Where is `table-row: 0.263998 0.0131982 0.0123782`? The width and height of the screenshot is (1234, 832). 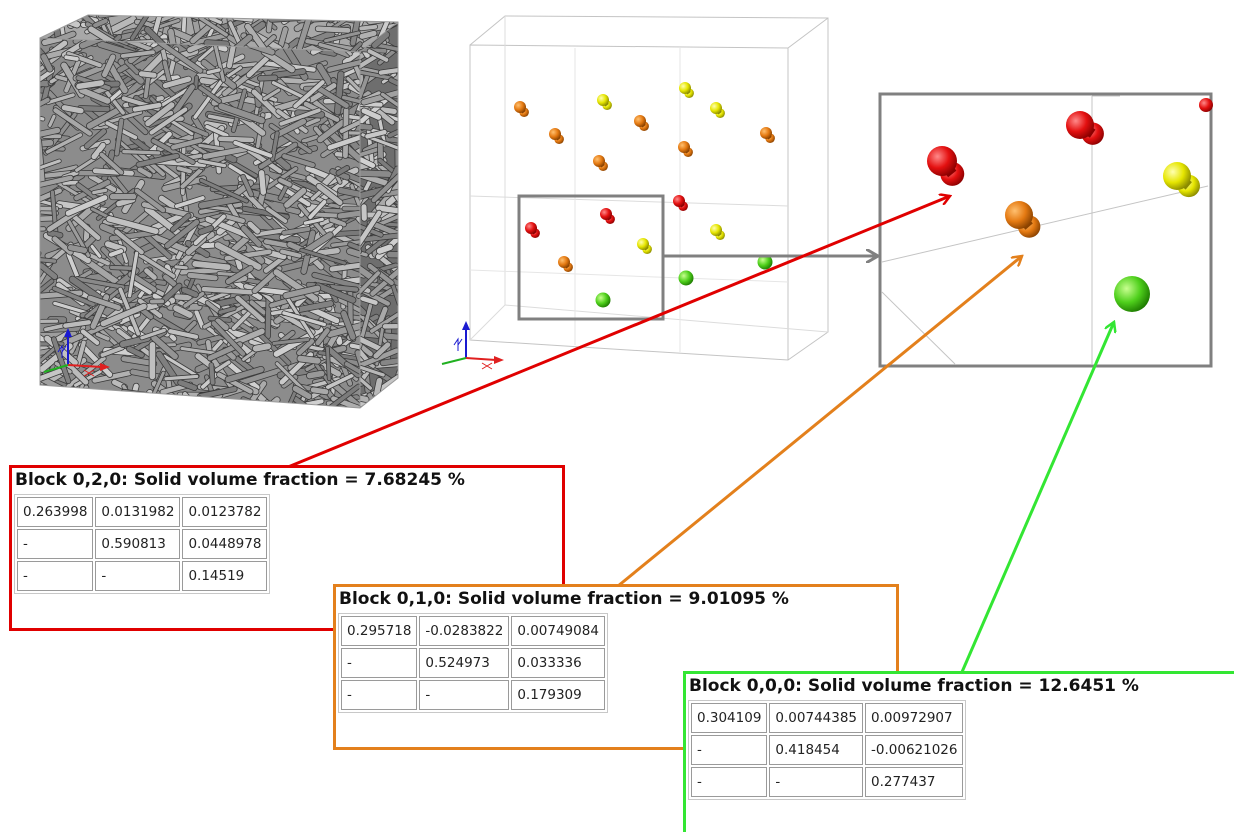
table-row: 0.263998 0.0131982 0.0123782 is located at coordinates (142, 512).